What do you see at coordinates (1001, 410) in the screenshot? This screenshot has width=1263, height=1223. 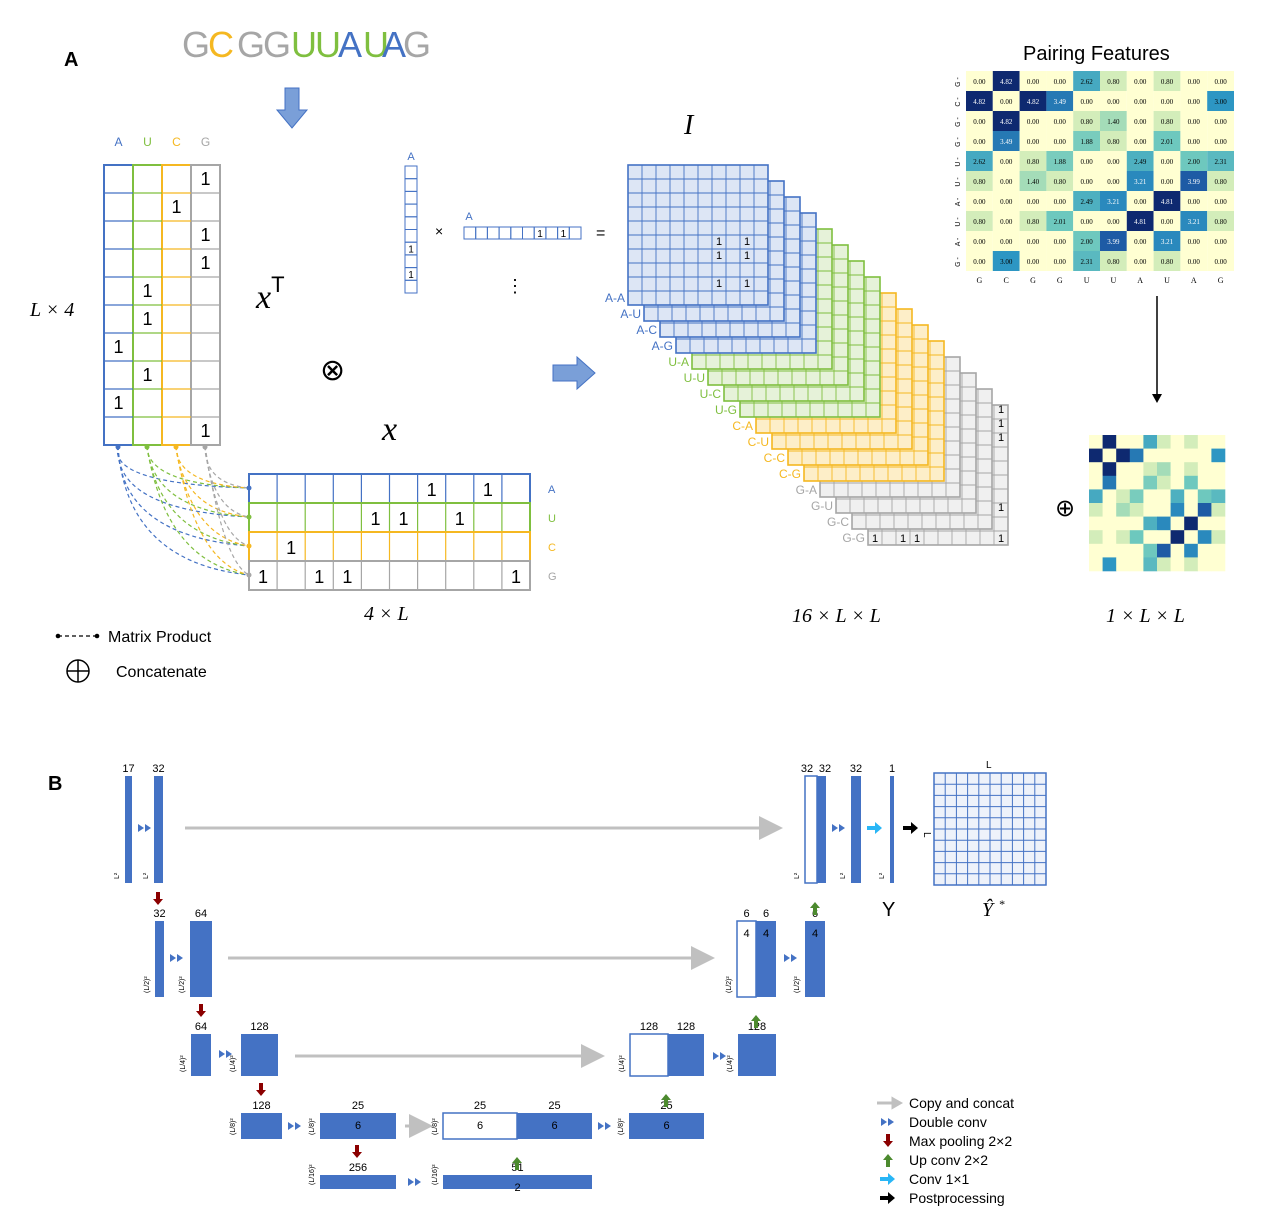 I see `gg-col-one: 1` at bounding box center [1001, 410].